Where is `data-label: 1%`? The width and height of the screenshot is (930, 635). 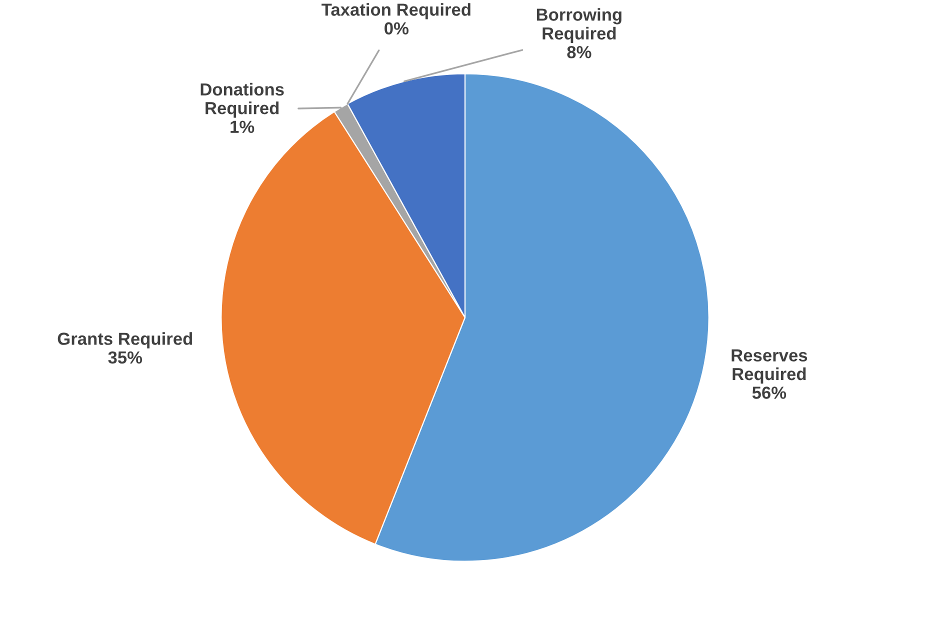 data-label: 1% is located at coordinates (242, 126).